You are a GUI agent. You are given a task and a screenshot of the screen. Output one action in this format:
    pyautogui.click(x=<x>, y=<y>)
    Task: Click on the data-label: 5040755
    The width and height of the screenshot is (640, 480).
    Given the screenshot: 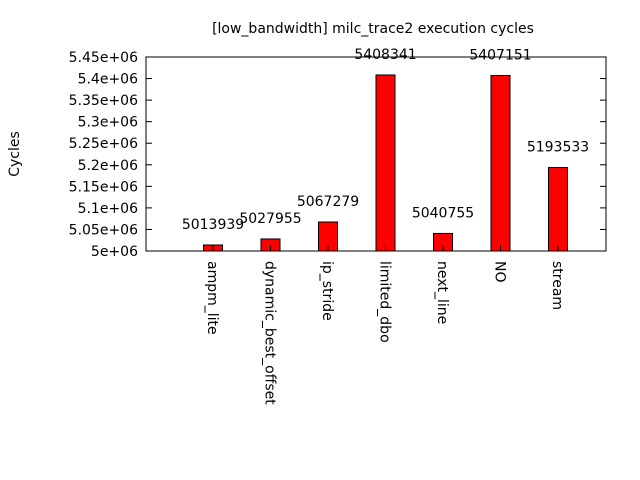 What is the action you would take?
    pyautogui.click(x=443, y=213)
    